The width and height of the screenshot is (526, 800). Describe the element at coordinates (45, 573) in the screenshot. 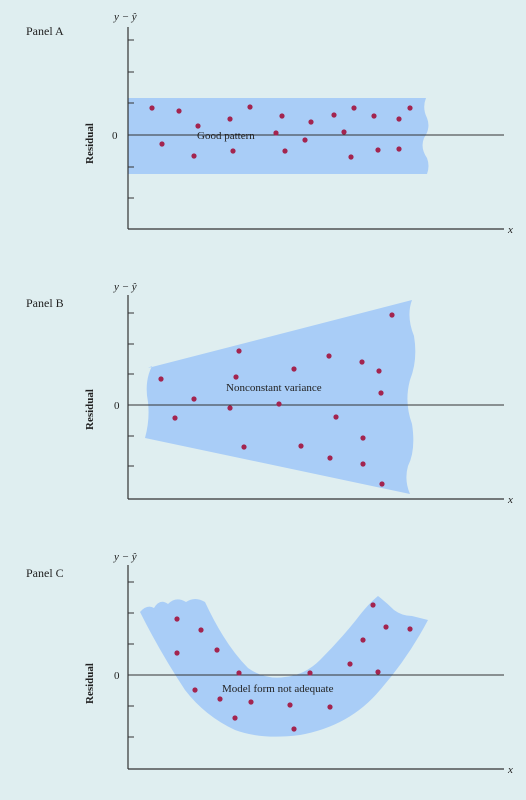

I see `panel-c-label: Panel C` at that location.